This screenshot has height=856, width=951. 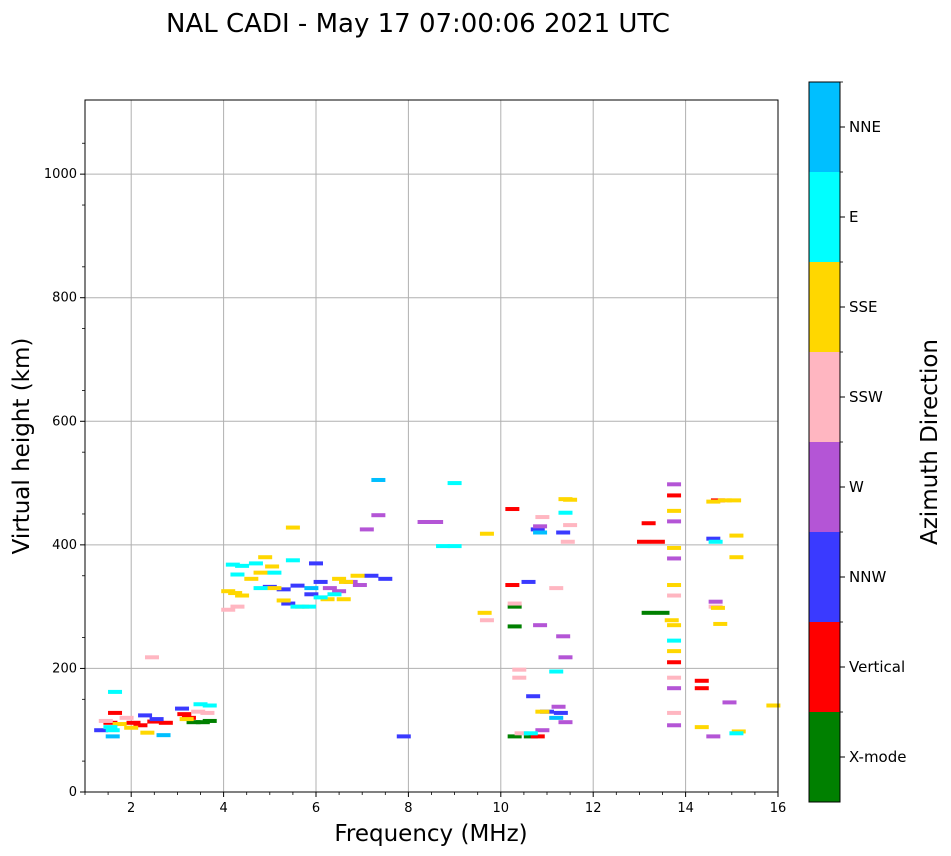 What do you see at coordinates (877, 757) in the screenshot?
I see `colorbar-tick-label: X-mode` at bounding box center [877, 757].